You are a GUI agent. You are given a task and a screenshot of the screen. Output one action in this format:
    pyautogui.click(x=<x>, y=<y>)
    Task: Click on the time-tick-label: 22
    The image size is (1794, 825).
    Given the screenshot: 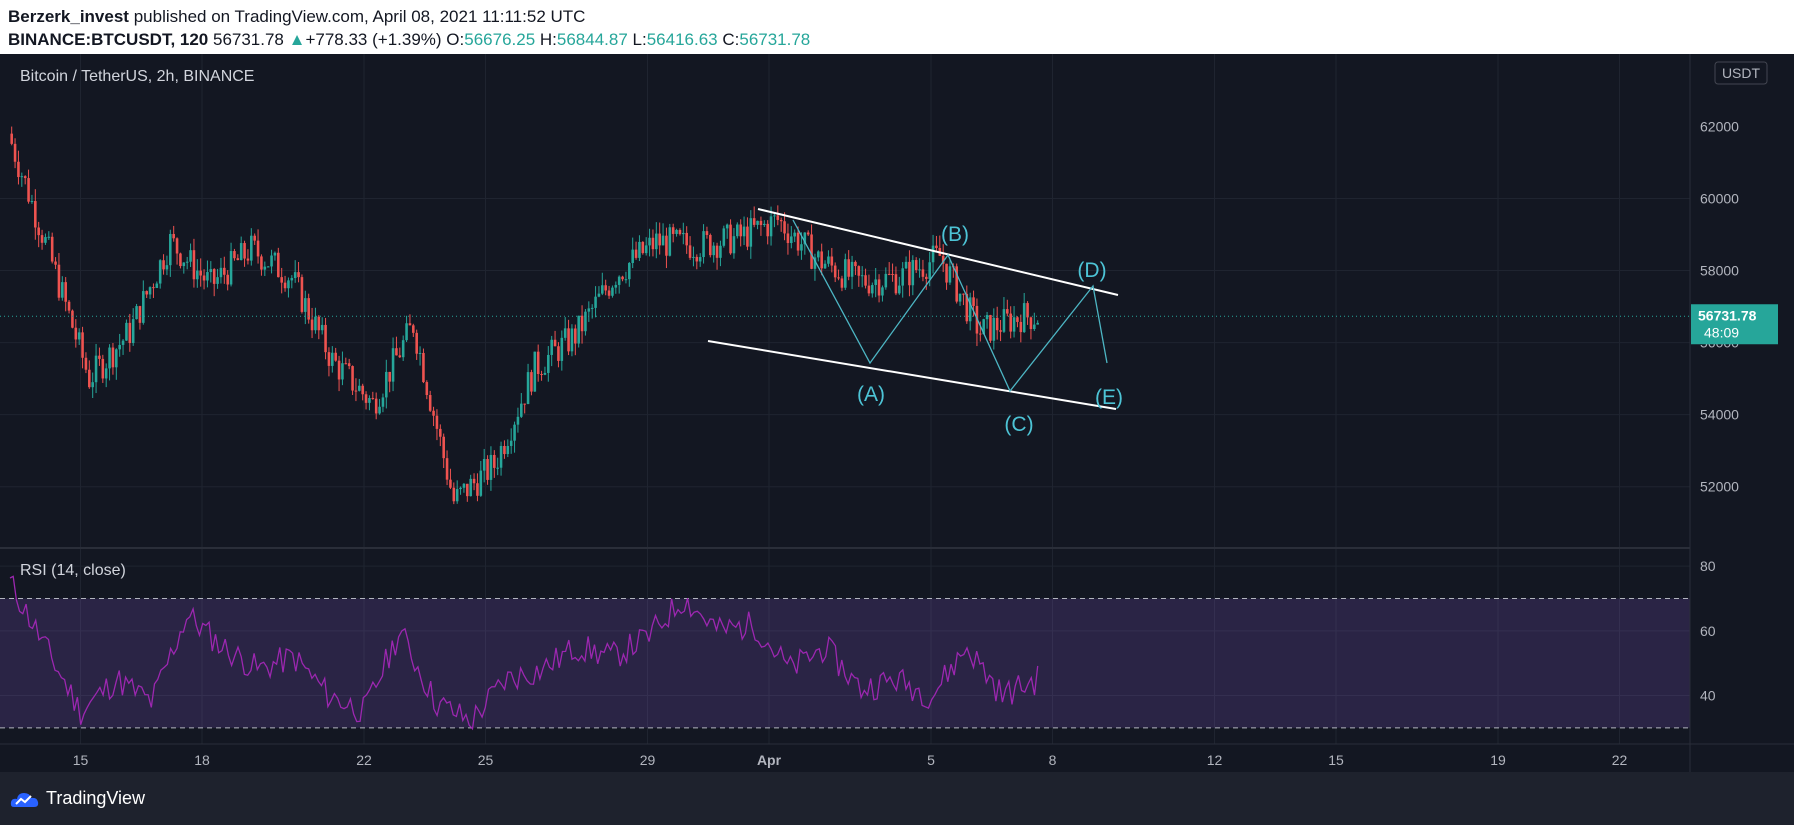 What is the action you would take?
    pyautogui.click(x=364, y=760)
    